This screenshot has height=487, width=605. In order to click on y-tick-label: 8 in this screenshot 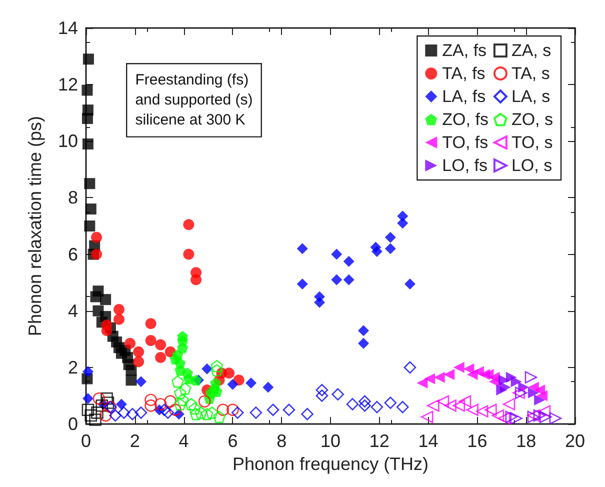, I will do `click(73, 198)`.